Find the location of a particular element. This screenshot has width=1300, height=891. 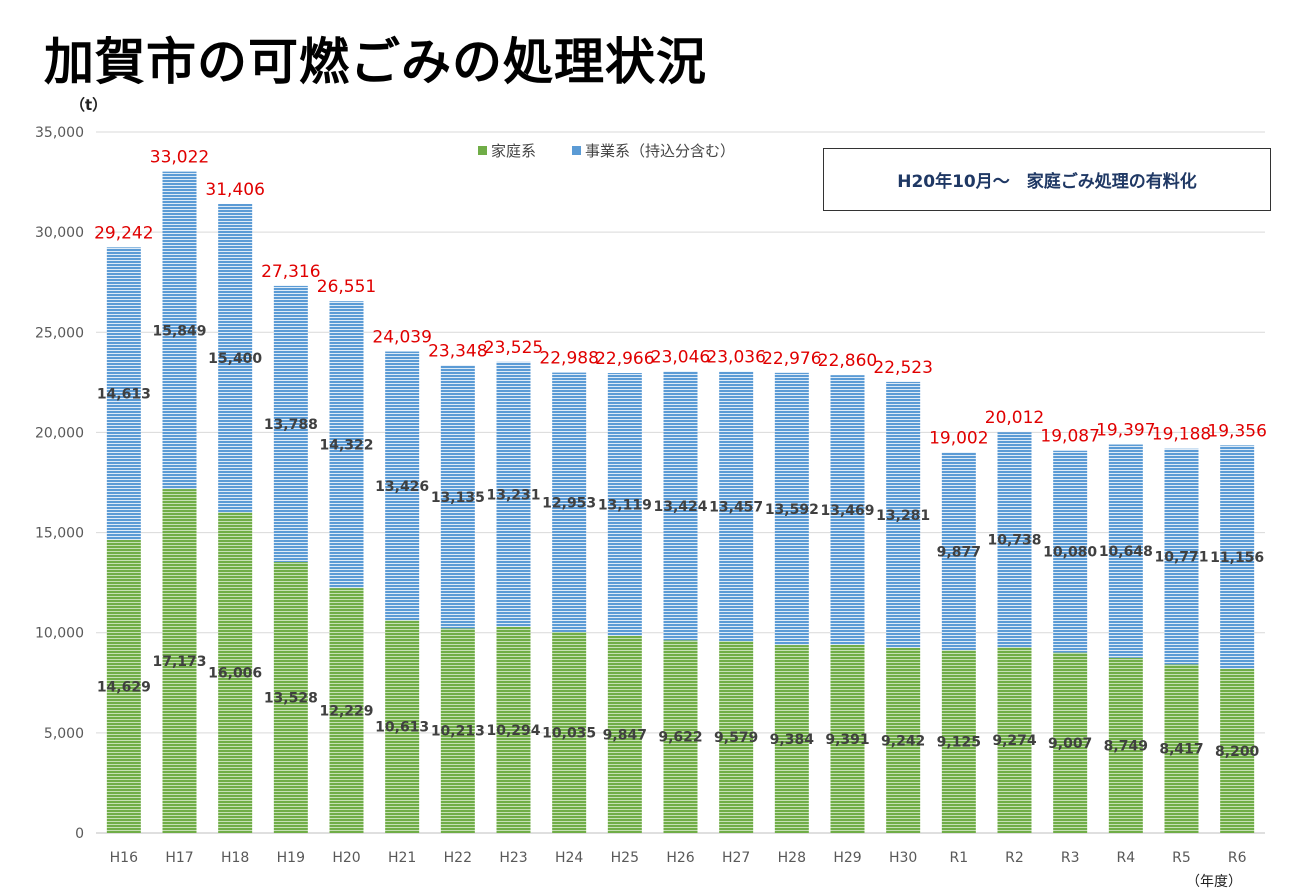

data-label-household: 8,417 is located at coordinates (1181, 750).